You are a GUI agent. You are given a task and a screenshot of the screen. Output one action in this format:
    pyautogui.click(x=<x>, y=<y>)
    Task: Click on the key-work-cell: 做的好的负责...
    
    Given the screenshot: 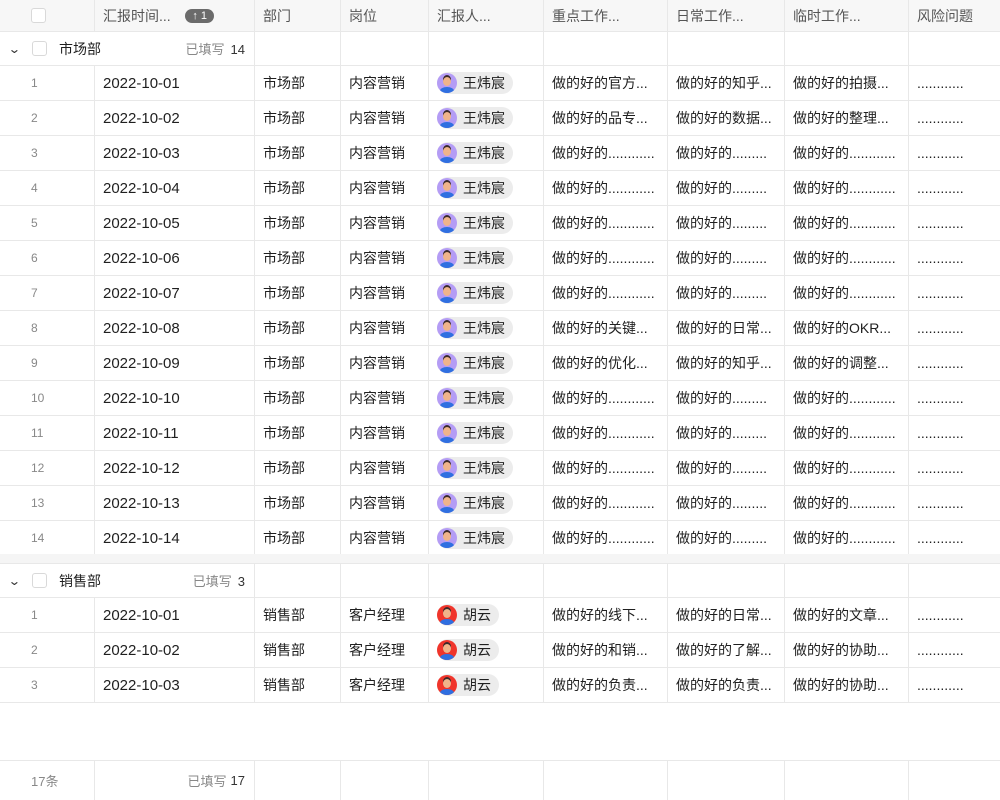 What is the action you would take?
    pyautogui.click(x=606, y=685)
    